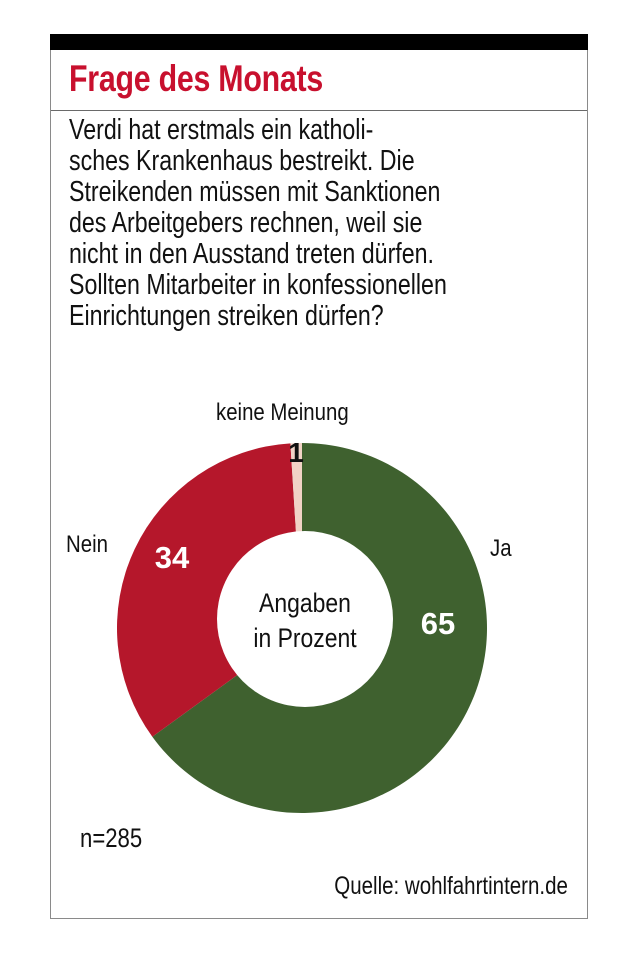 This screenshot has height=955, width=637. Describe the element at coordinates (319, 42) in the screenshot. I see `top-bar` at that location.